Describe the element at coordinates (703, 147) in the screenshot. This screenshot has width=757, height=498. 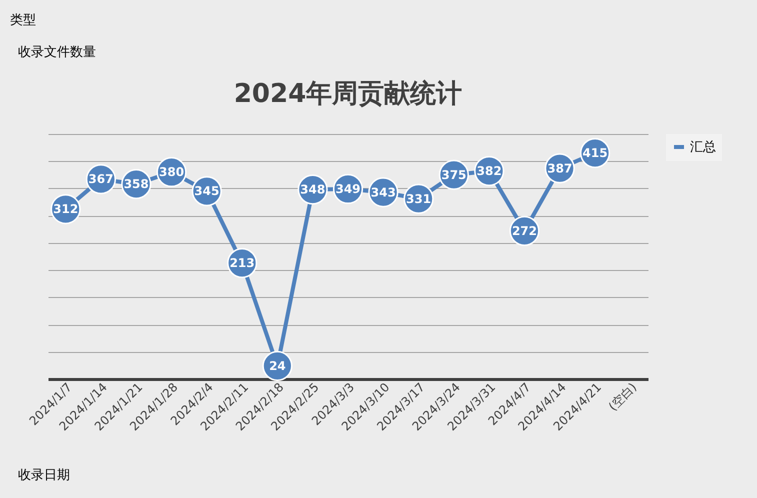
I see `legend-label: 汇总` at that location.